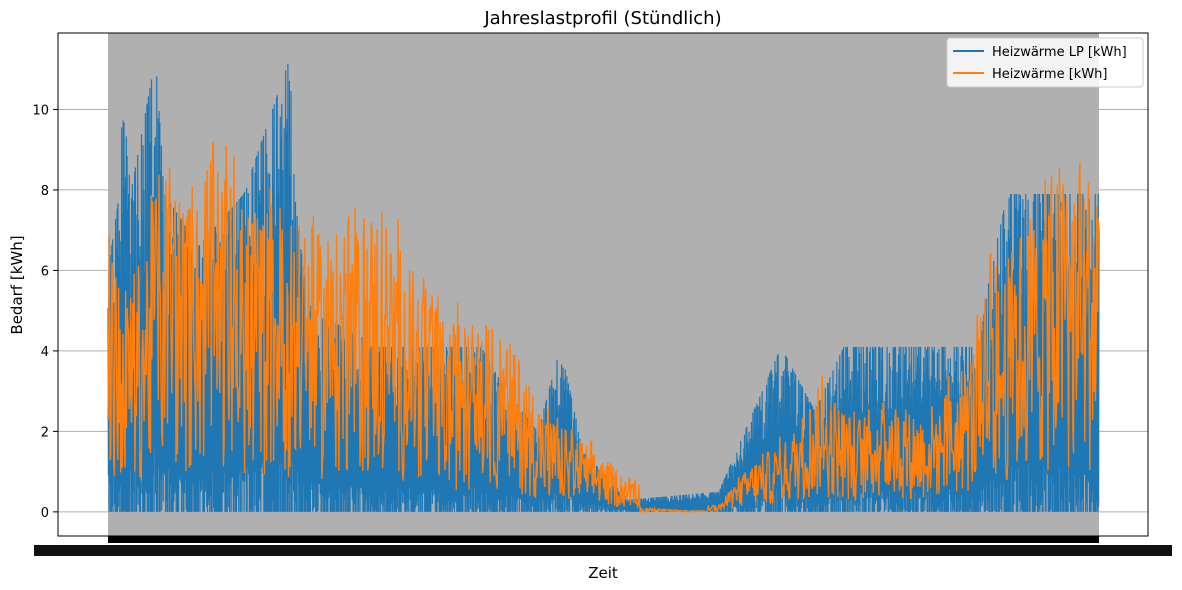 This screenshot has width=1182, height=590. What do you see at coordinates (1059, 52) in the screenshot?
I see `legend-label-heizwaerme-lp: Heizwärme LP [kWh]` at bounding box center [1059, 52].